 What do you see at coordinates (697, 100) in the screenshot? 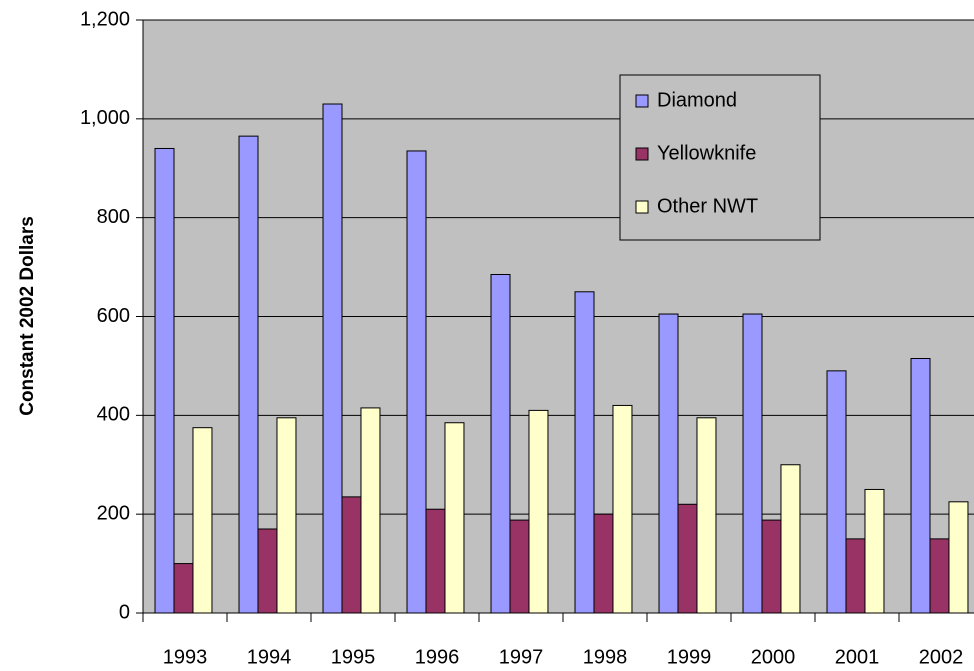
I see `legend-label: Diamond` at bounding box center [697, 100].